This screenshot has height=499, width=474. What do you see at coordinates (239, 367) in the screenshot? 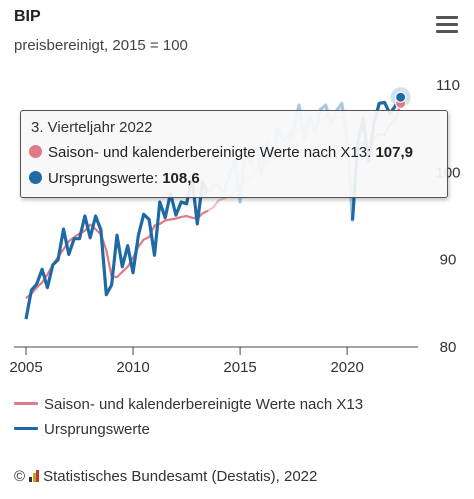
I see `x-tick-label: 2015` at bounding box center [239, 367].